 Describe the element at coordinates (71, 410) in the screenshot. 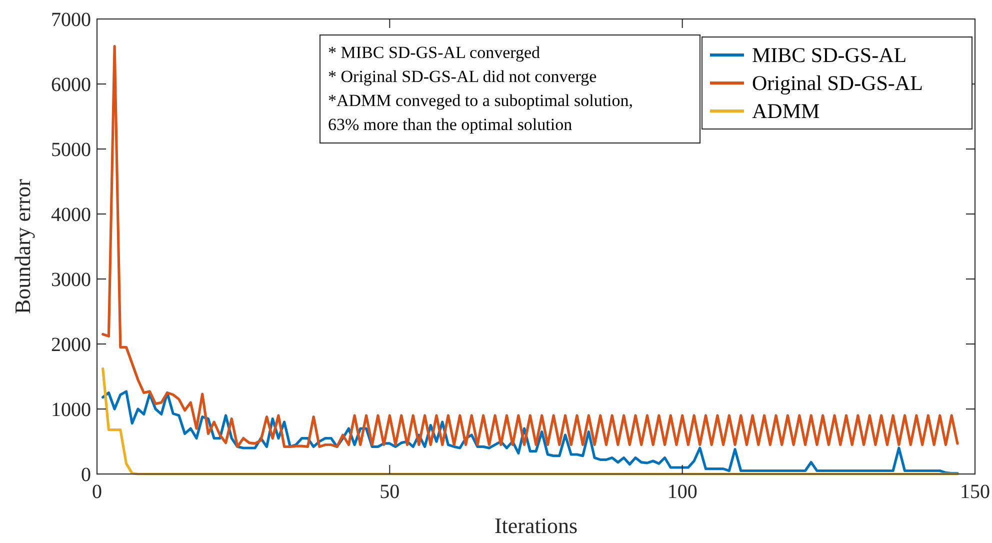

I see `y-tick-label: 1000` at that location.